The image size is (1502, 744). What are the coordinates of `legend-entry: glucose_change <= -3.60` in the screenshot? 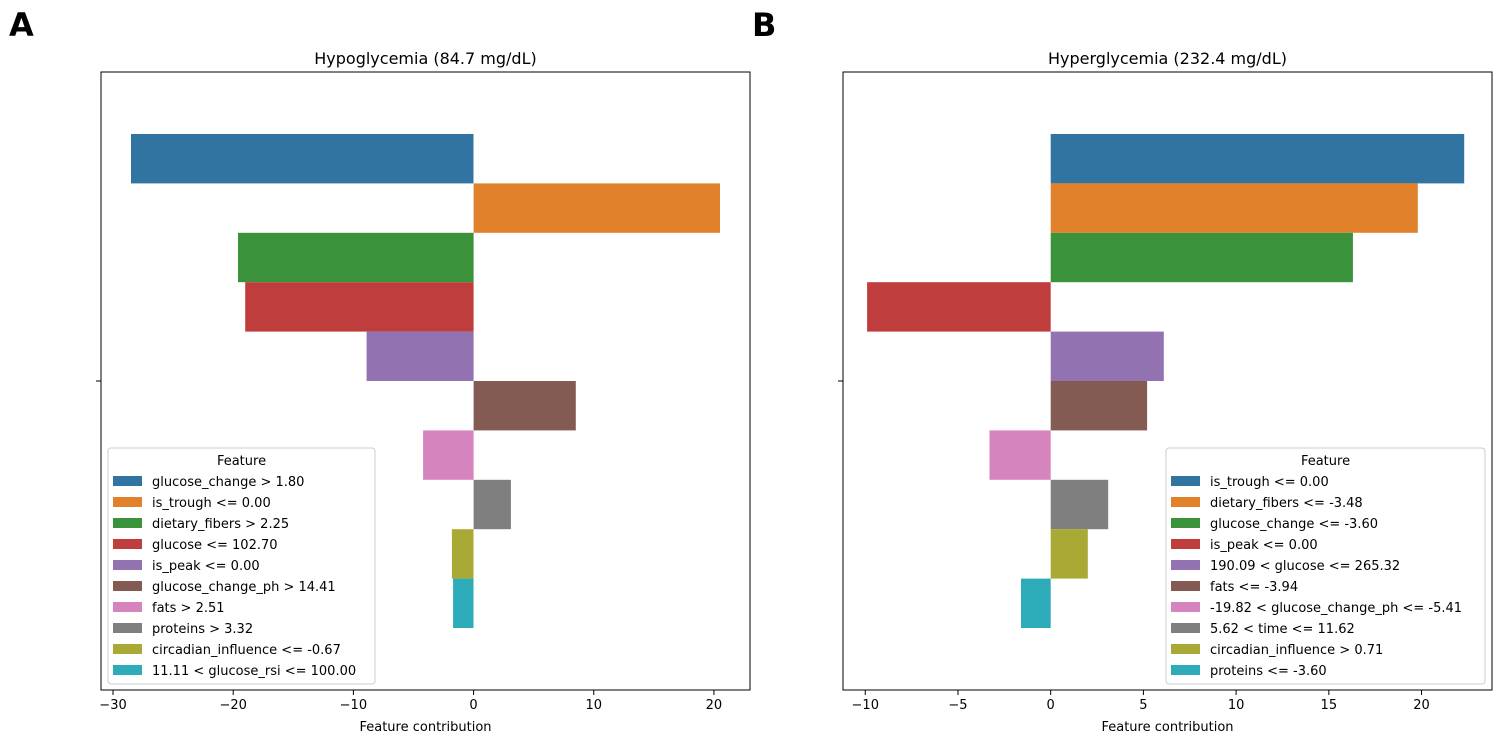 It's located at (1294, 524).